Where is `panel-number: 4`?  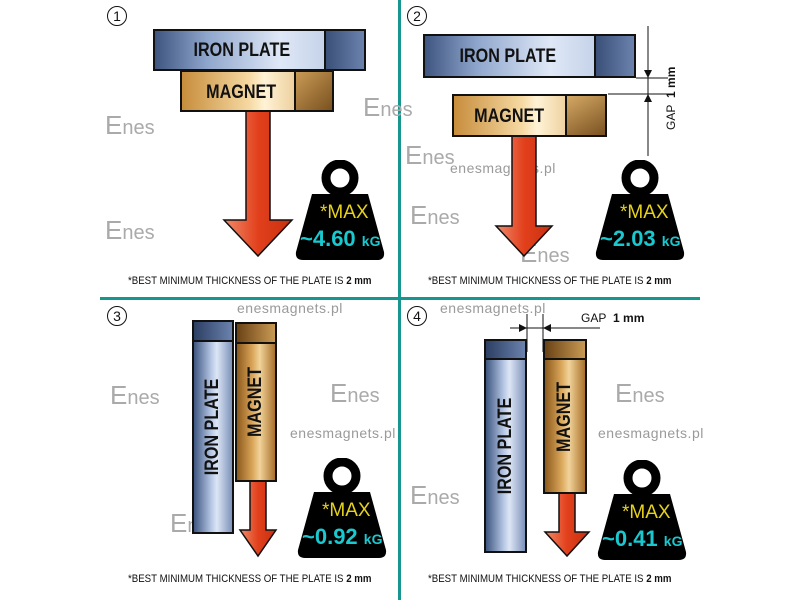
panel-number: 4 is located at coordinates (417, 316).